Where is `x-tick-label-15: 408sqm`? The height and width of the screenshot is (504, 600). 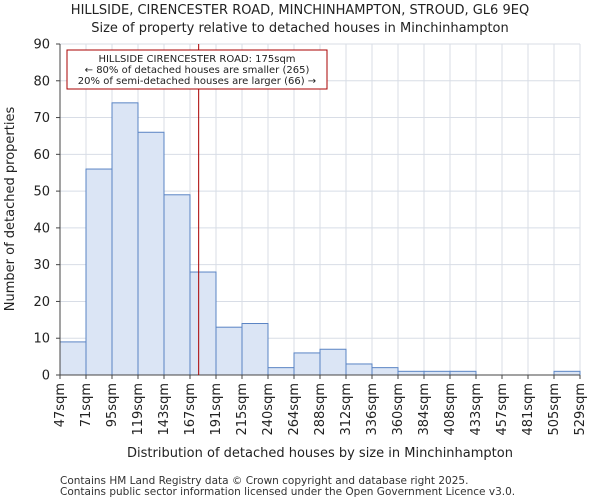
x-tick-label-15: 408sqm is located at coordinates (450, 409).